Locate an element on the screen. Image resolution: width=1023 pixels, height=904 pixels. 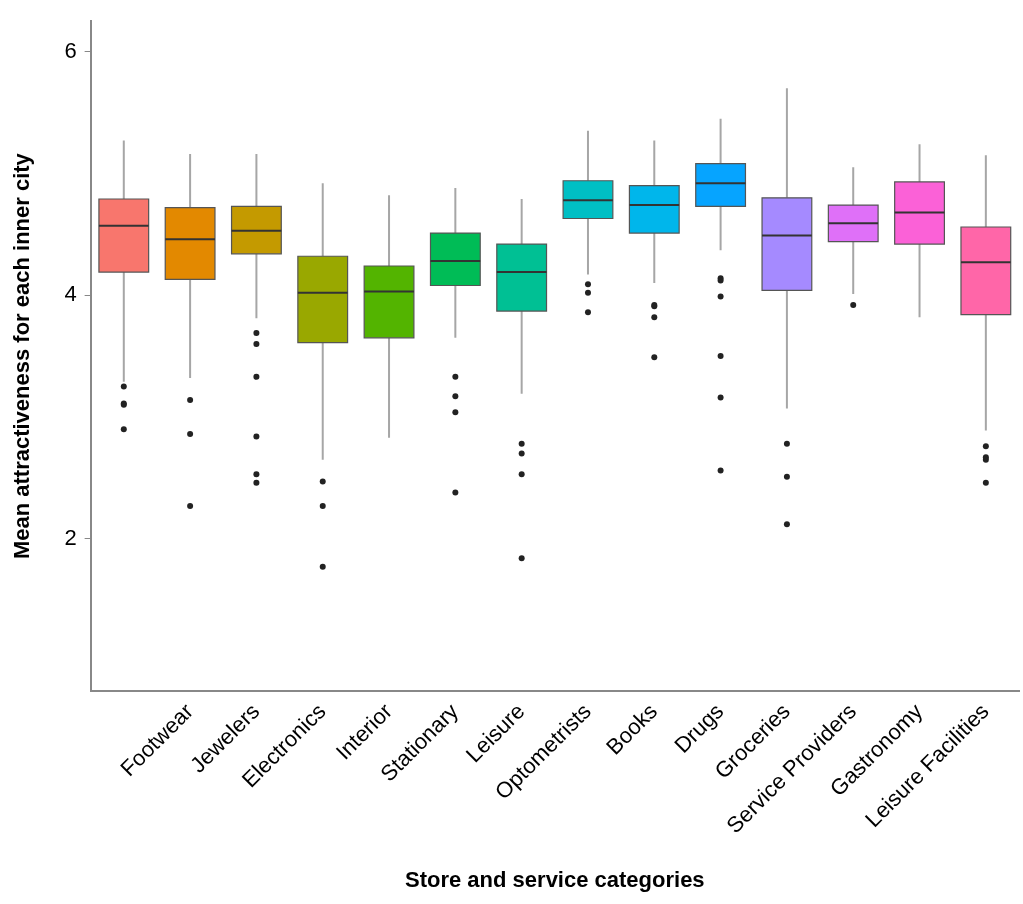
y-axis-title: Mean attractiveness for each inner city is located at coordinates (22, 356).